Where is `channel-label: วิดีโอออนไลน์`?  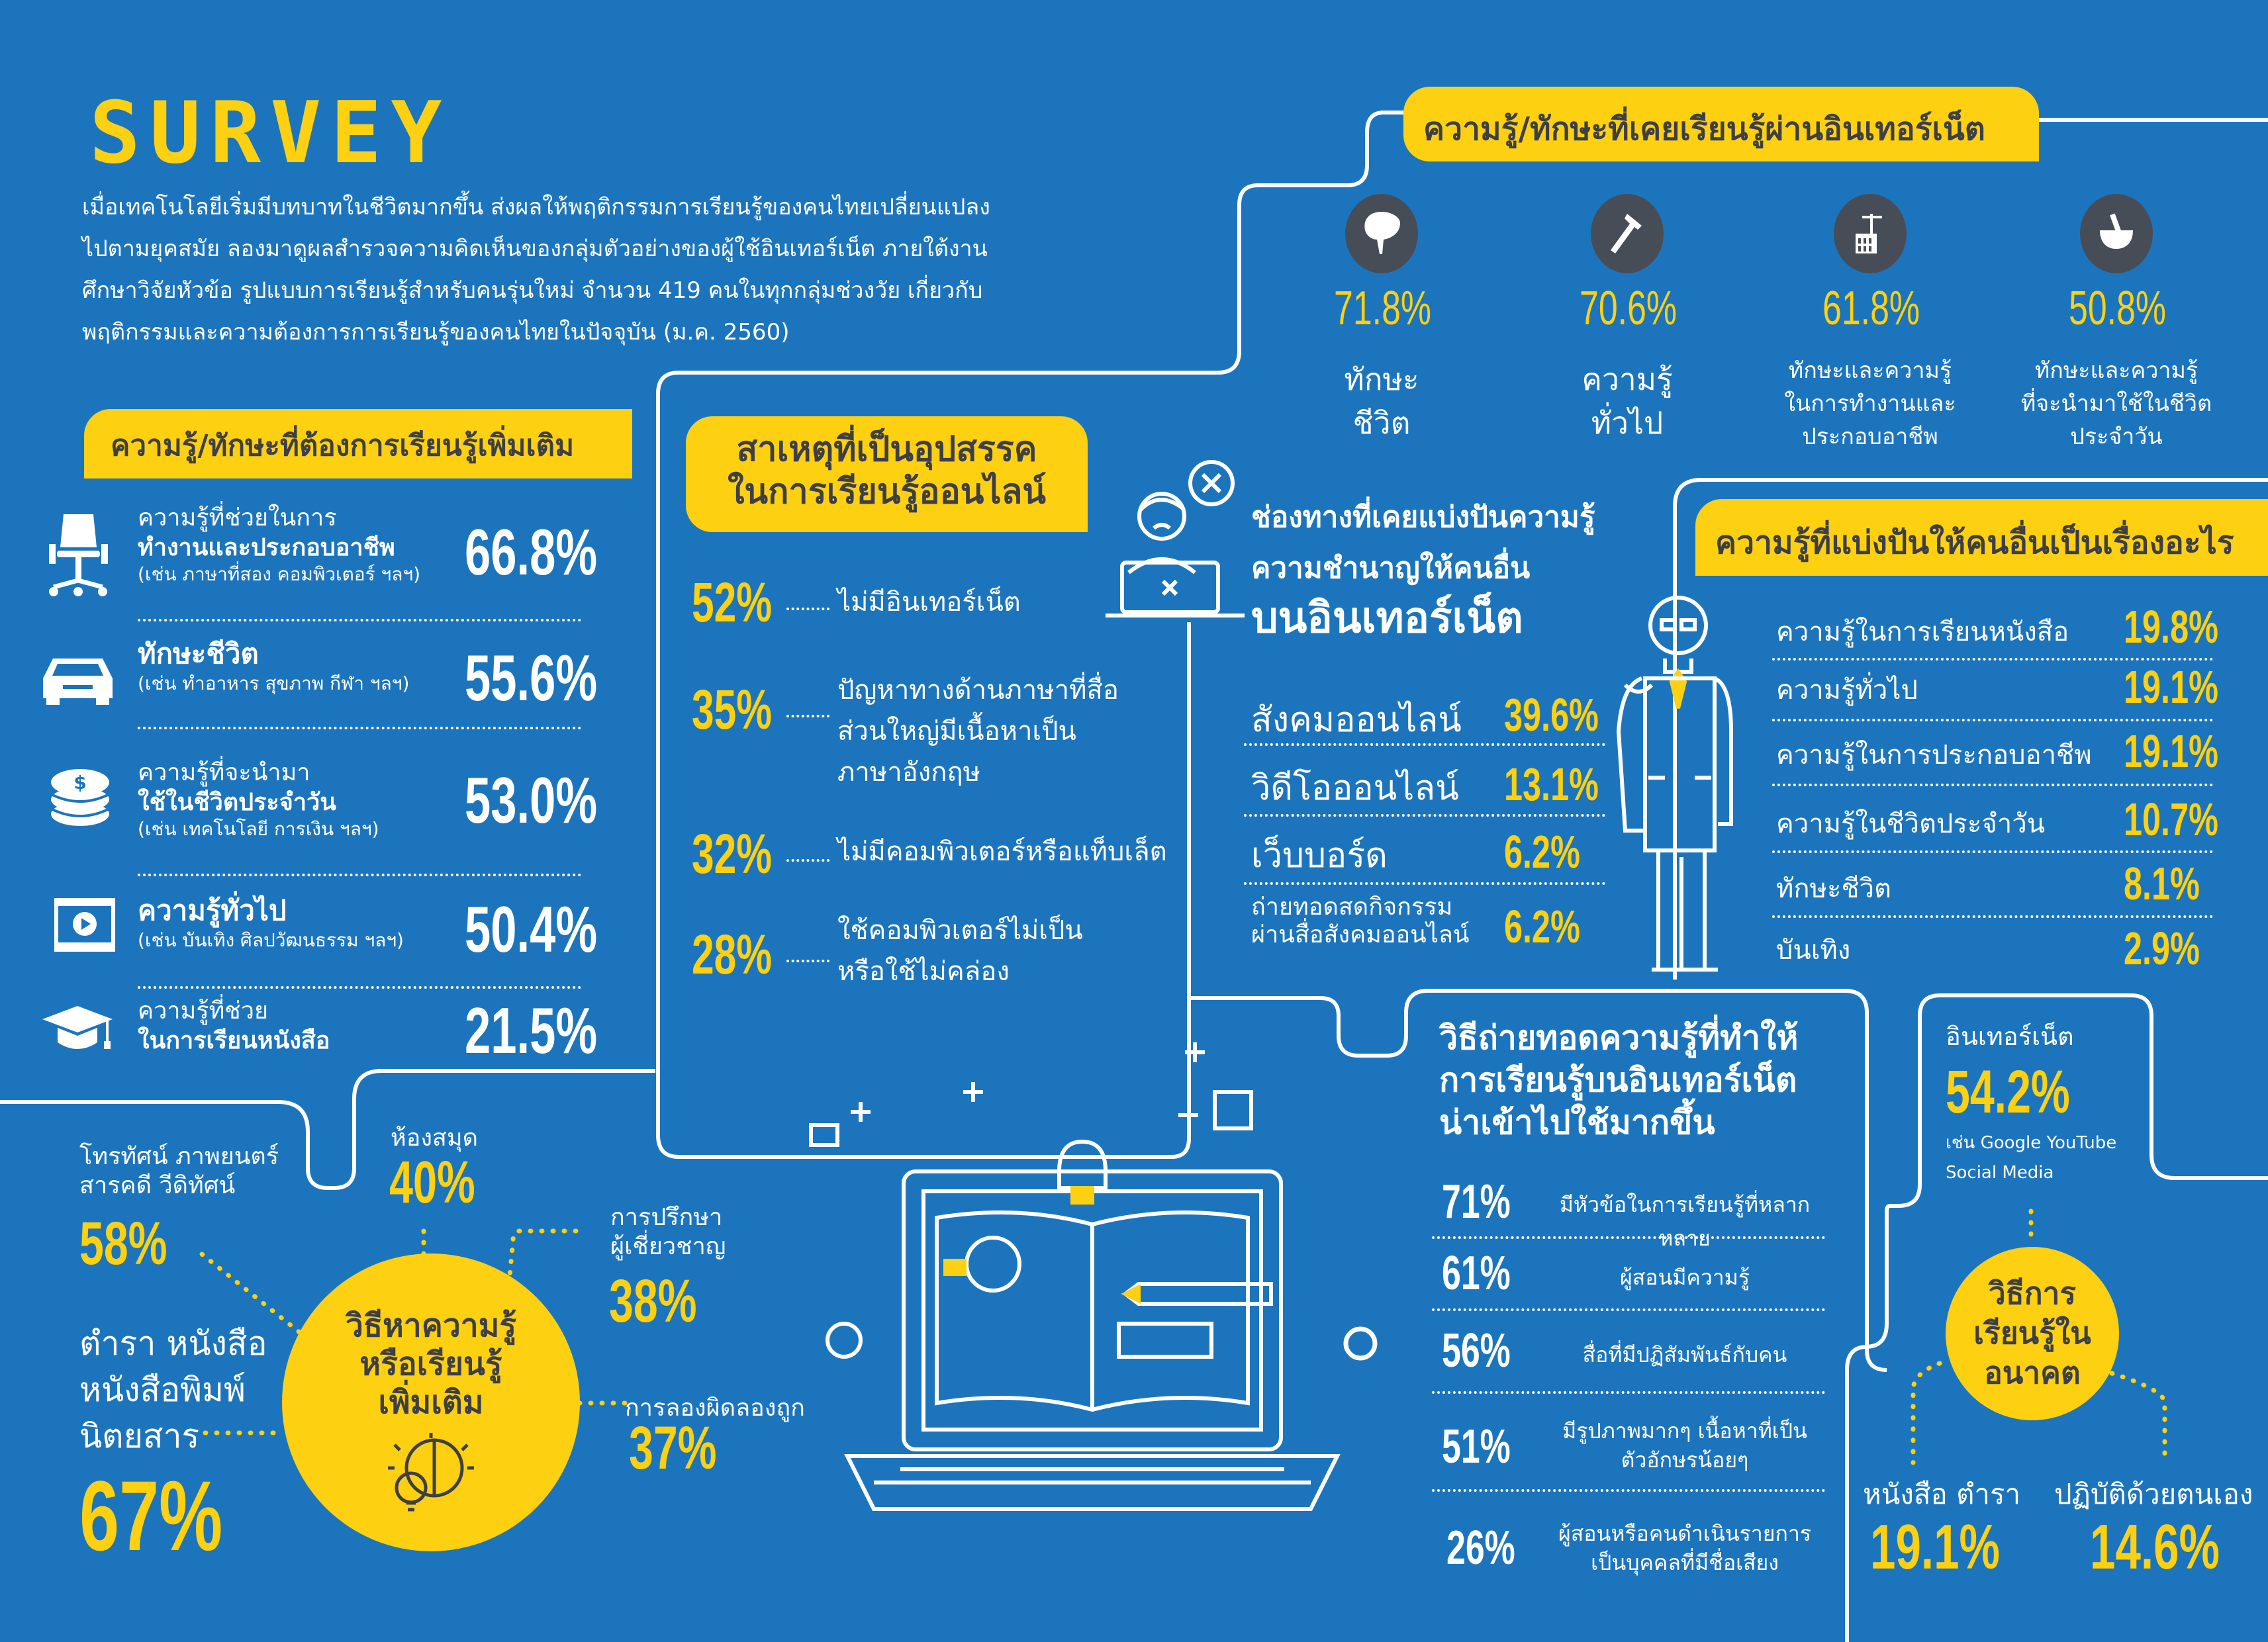
channel-label: วิดีโอออนไลน์ is located at coordinates (1355, 788).